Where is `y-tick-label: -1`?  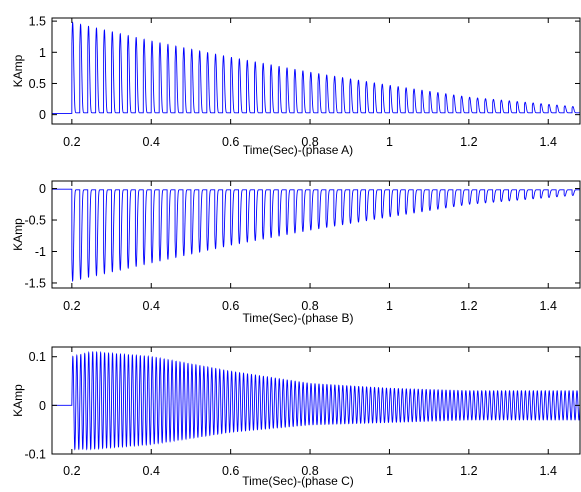
y-tick-label: -1 is located at coordinates (40, 252).